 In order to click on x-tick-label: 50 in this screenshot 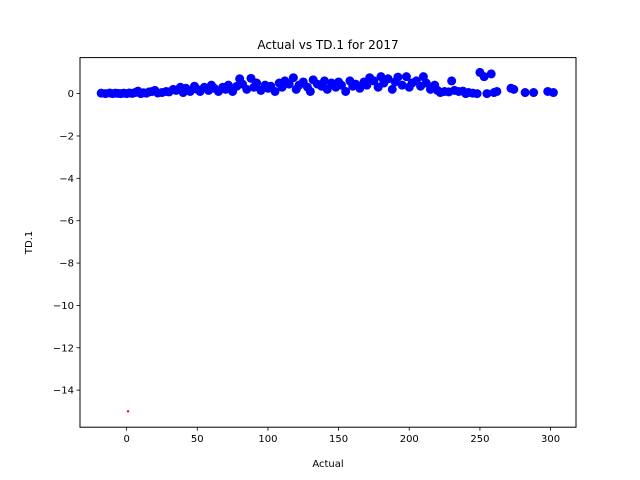, I will do `click(197, 439)`.